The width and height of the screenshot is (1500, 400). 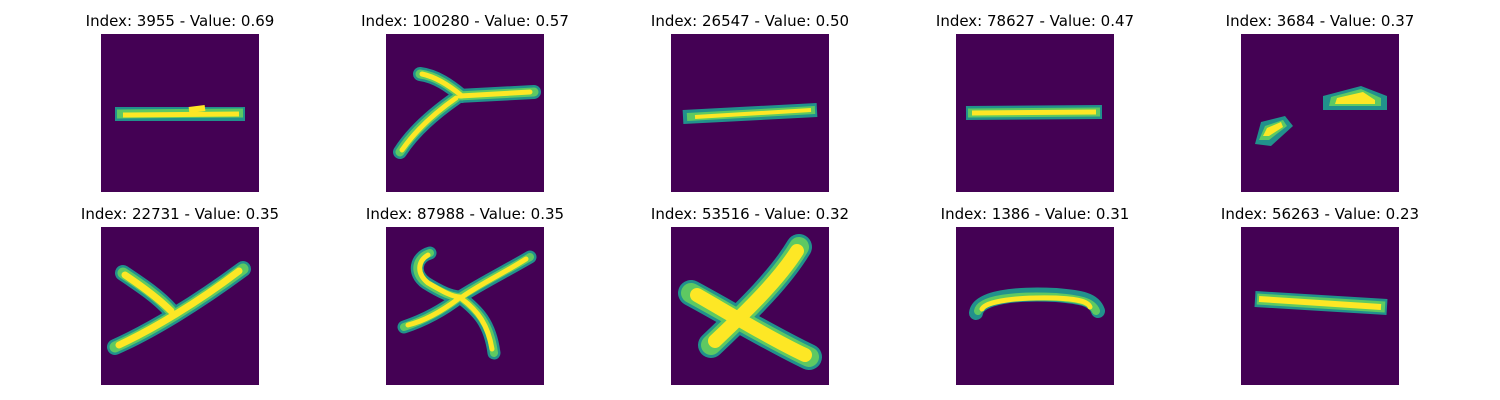 What do you see at coordinates (750, 21) in the screenshot?
I see `panel-title: Index: 26547 - Value: 0.50` at bounding box center [750, 21].